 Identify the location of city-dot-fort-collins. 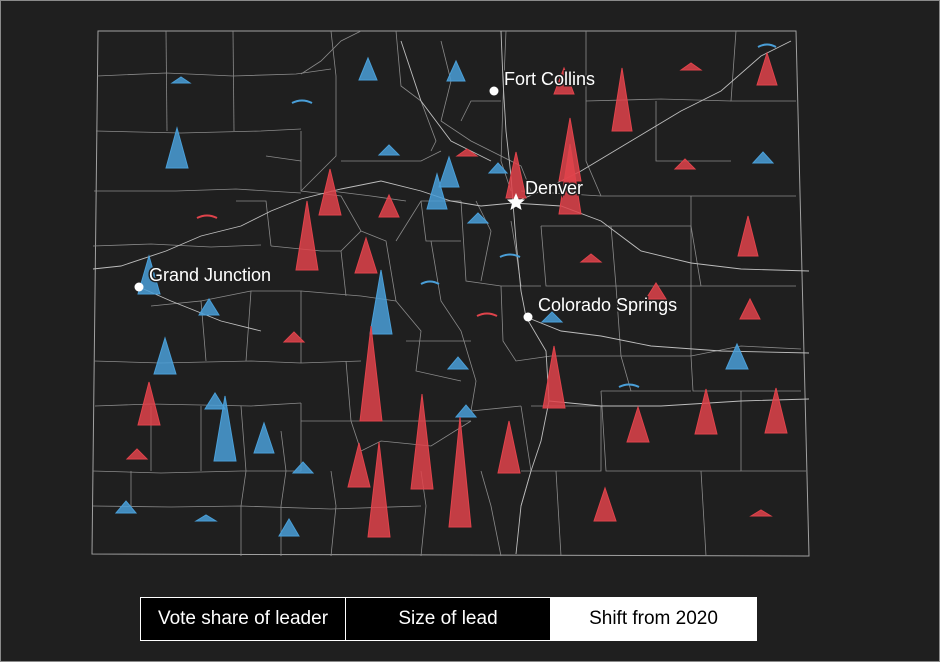
(494, 91).